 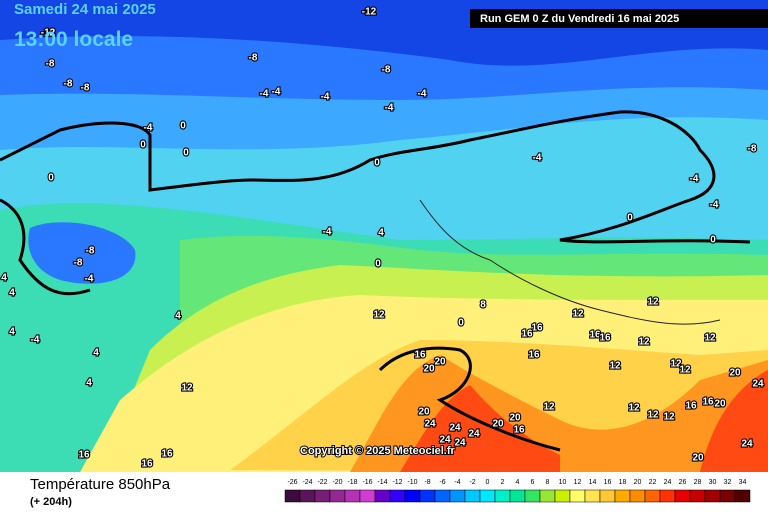 What do you see at coordinates (51, 502) in the screenshot?
I see `lead-time: (+ 204h)` at bounding box center [51, 502].